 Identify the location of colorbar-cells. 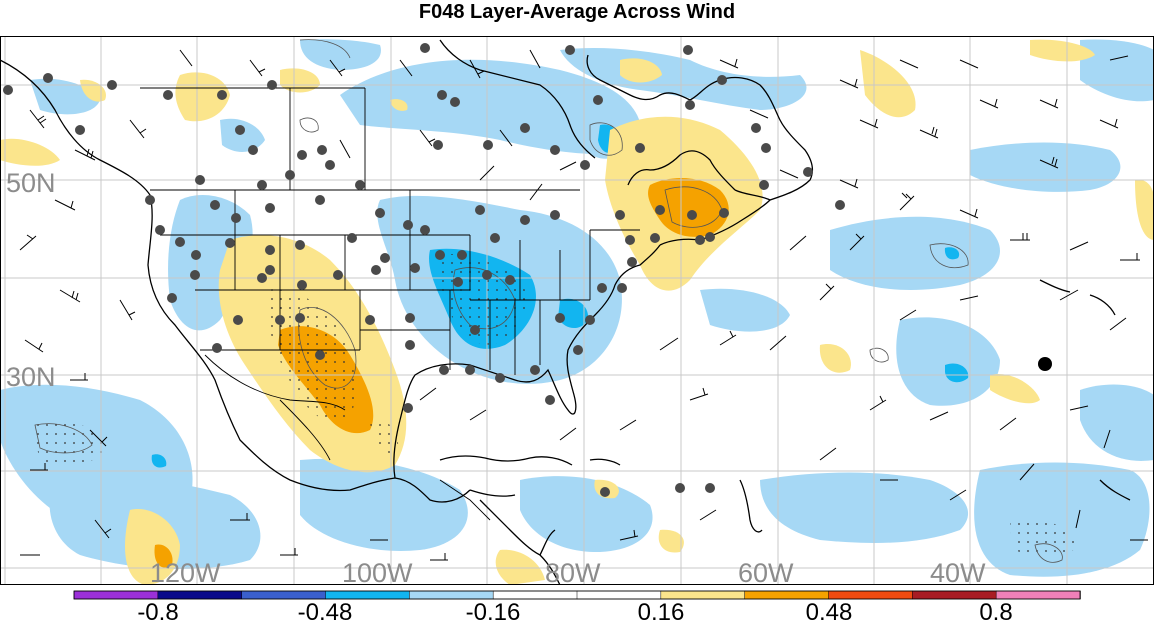
(577, 595).